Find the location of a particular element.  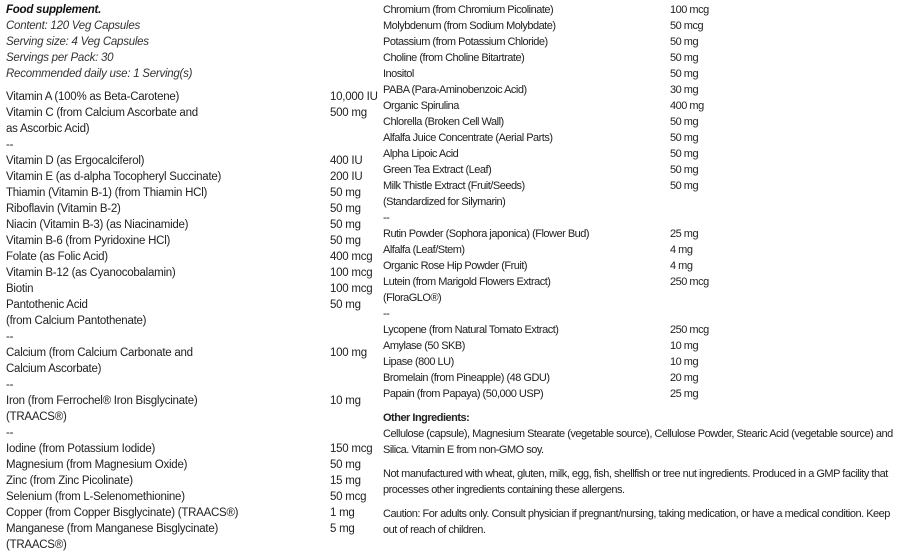

nutrient-row: Organic Rose Hip Powder (Fruit) 4 mg is located at coordinates (640, 266).